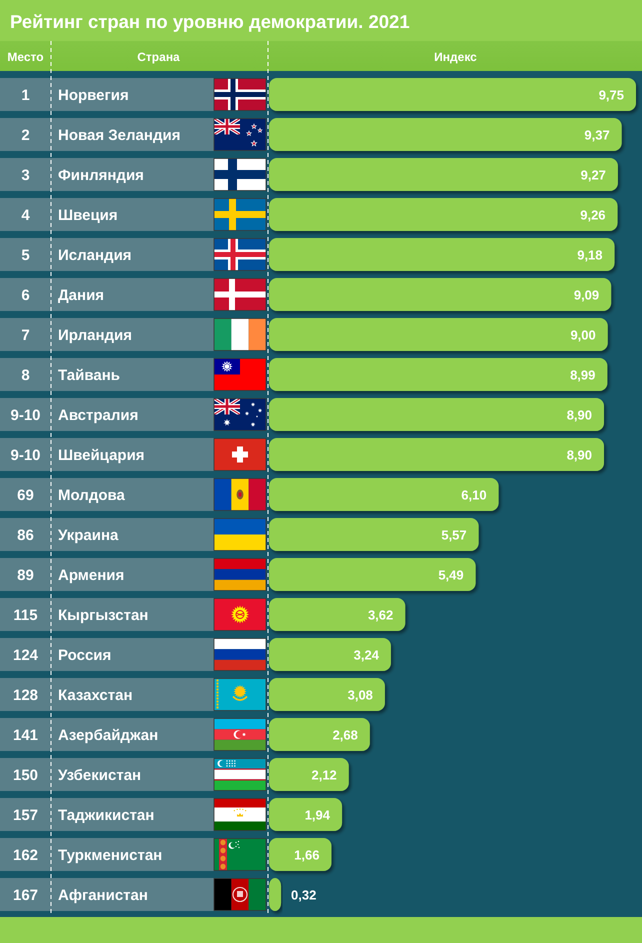 Image resolution: width=642 pixels, height=943 pixels. I want to click on text: 3, so click(25, 175).